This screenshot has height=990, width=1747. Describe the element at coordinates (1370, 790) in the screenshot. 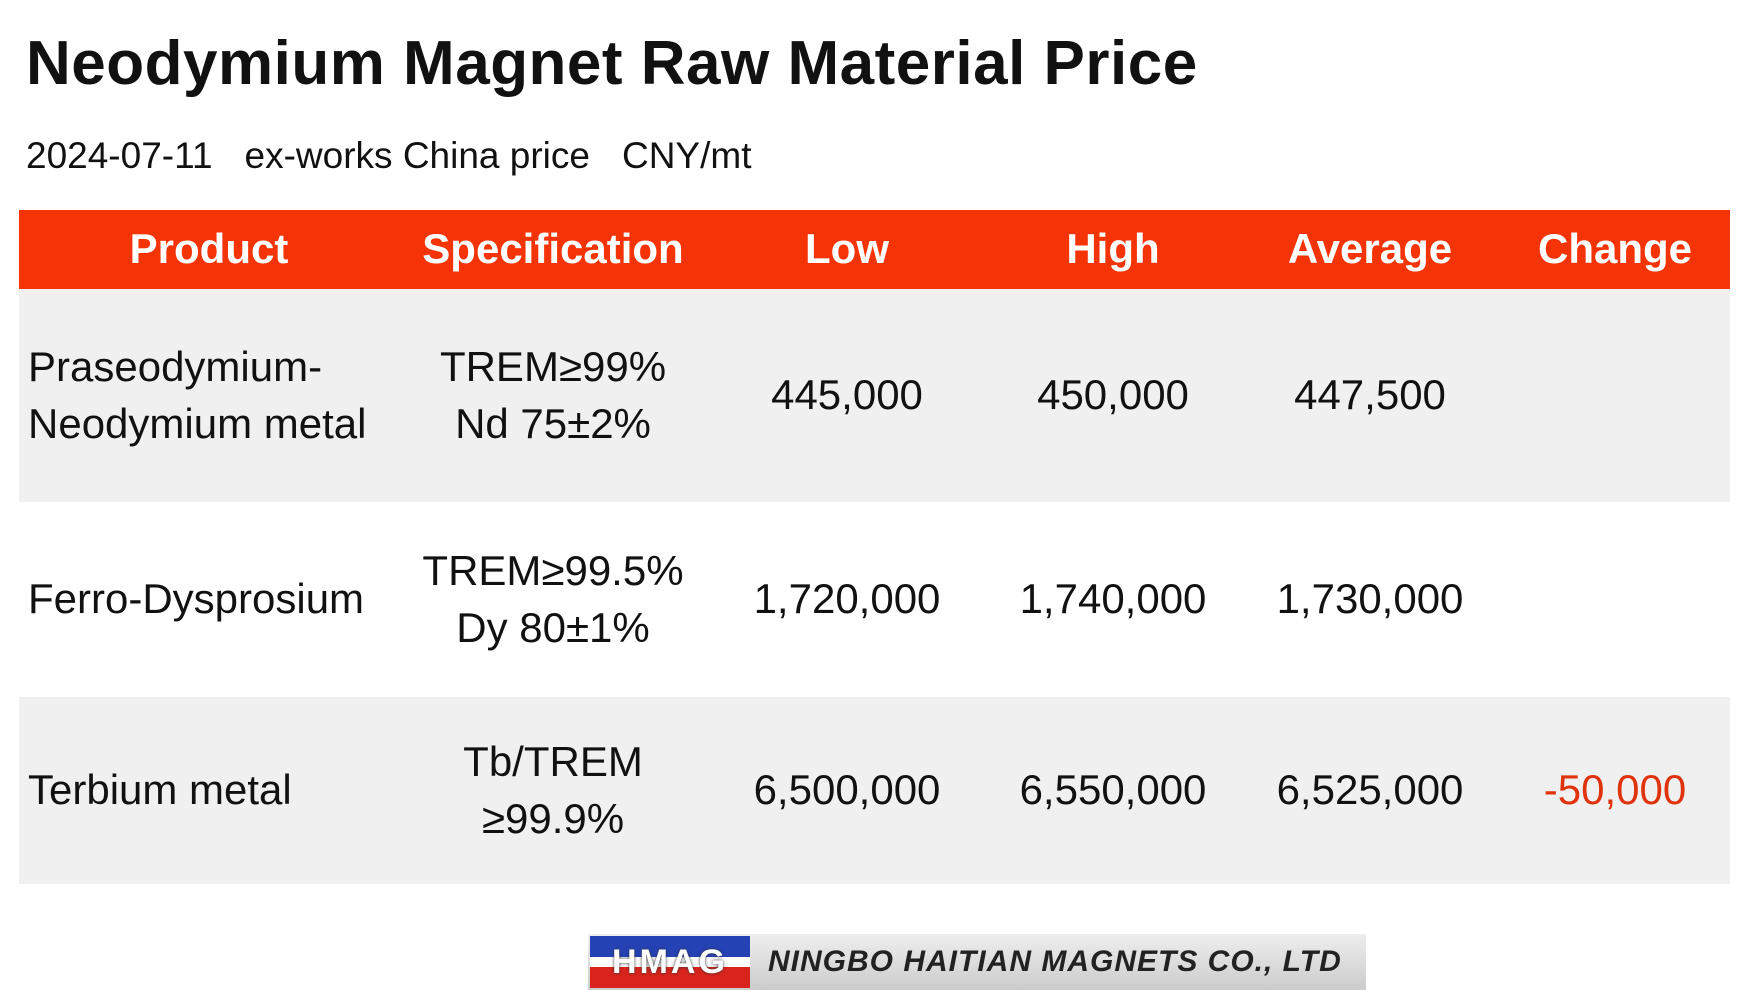

I see `average-cell: 6,525,000` at that location.